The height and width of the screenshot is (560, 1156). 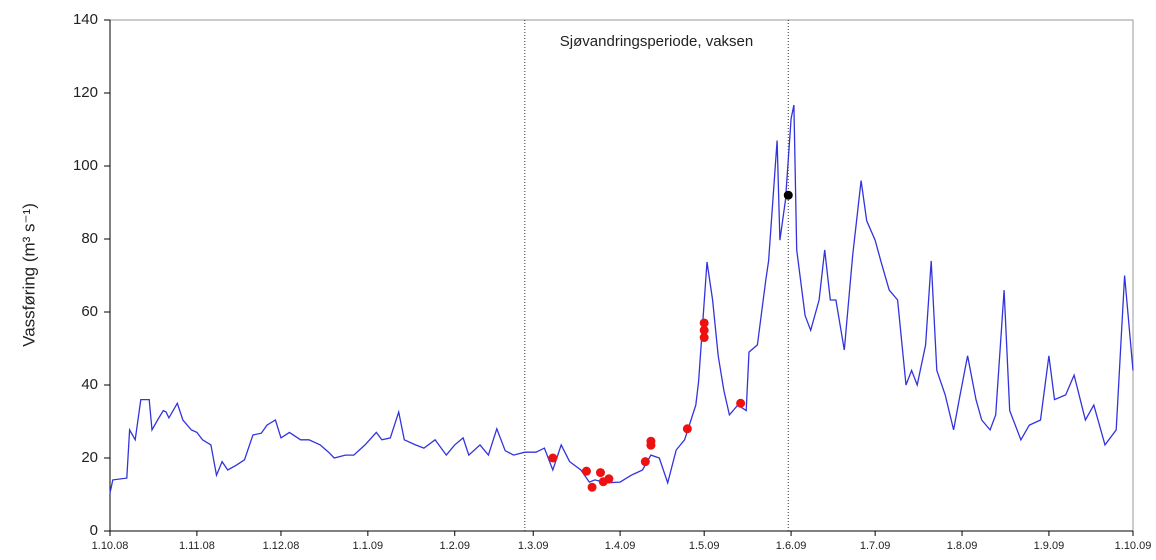 What do you see at coordinates (454, 546) in the screenshot?
I see `x-tick-label: 1.2.09` at bounding box center [454, 546].